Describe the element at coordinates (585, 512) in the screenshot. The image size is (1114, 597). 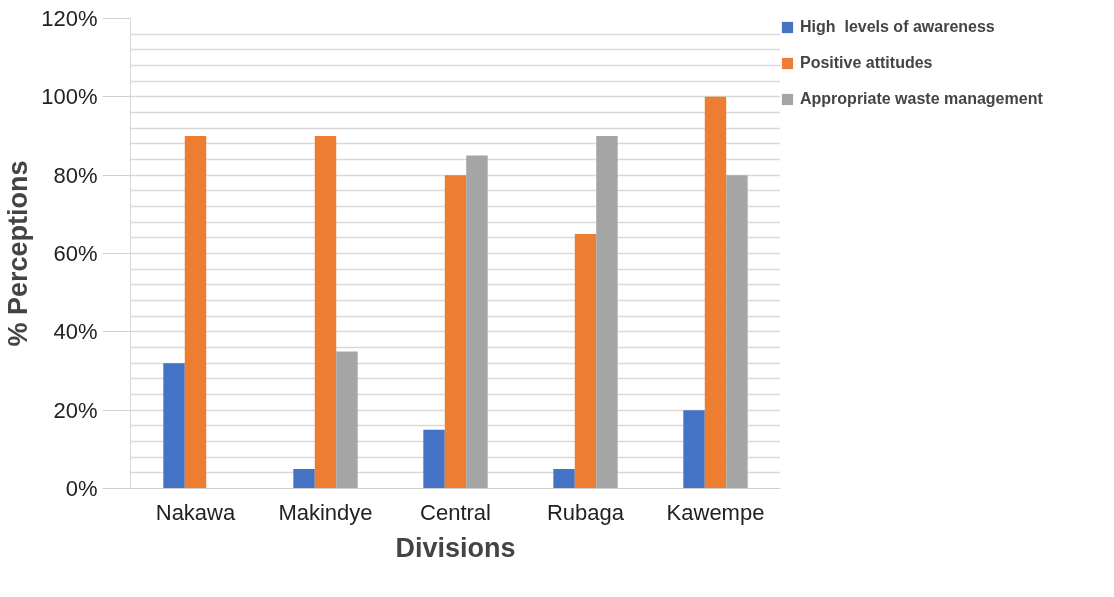
I see `x-tick-label: Rubaga` at that location.